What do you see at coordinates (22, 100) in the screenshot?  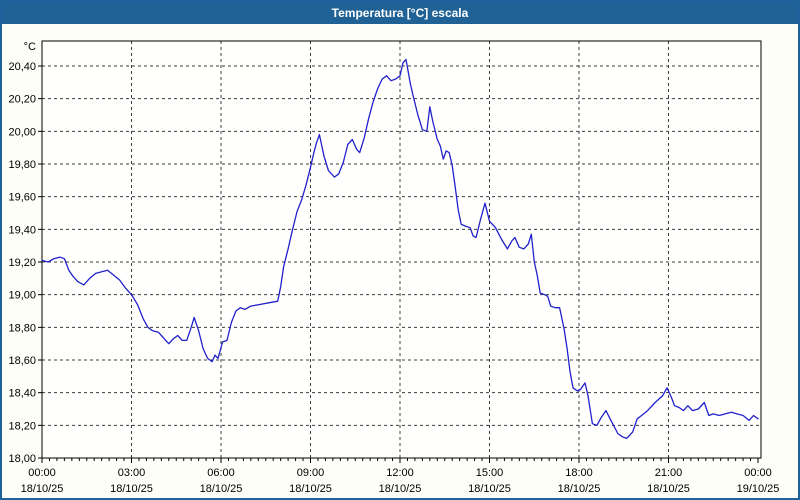 I see `y-tick-label: 20,20` at bounding box center [22, 100].